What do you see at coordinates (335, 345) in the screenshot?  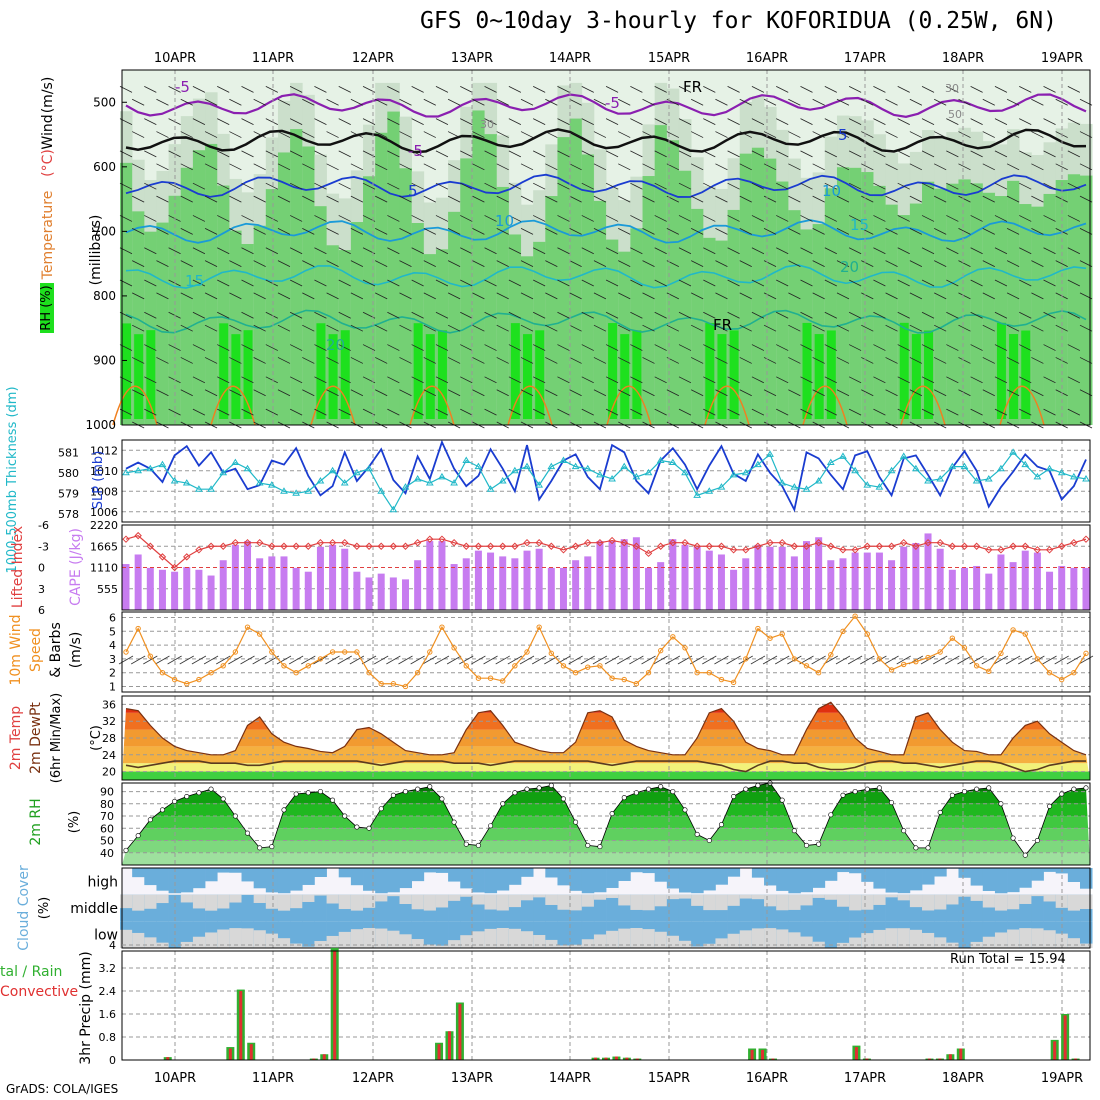 I see `isotherm-label: 20` at bounding box center [335, 345].